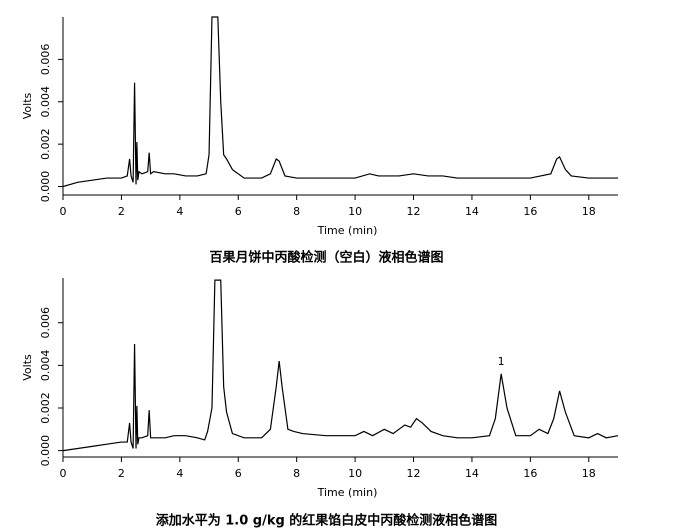  What do you see at coordinates (327, 521) in the screenshot?
I see `caption: 添加水平为 1.0 g/kg 的红果馅白皮中丙酸检测液相色谱图` at bounding box center [327, 521].